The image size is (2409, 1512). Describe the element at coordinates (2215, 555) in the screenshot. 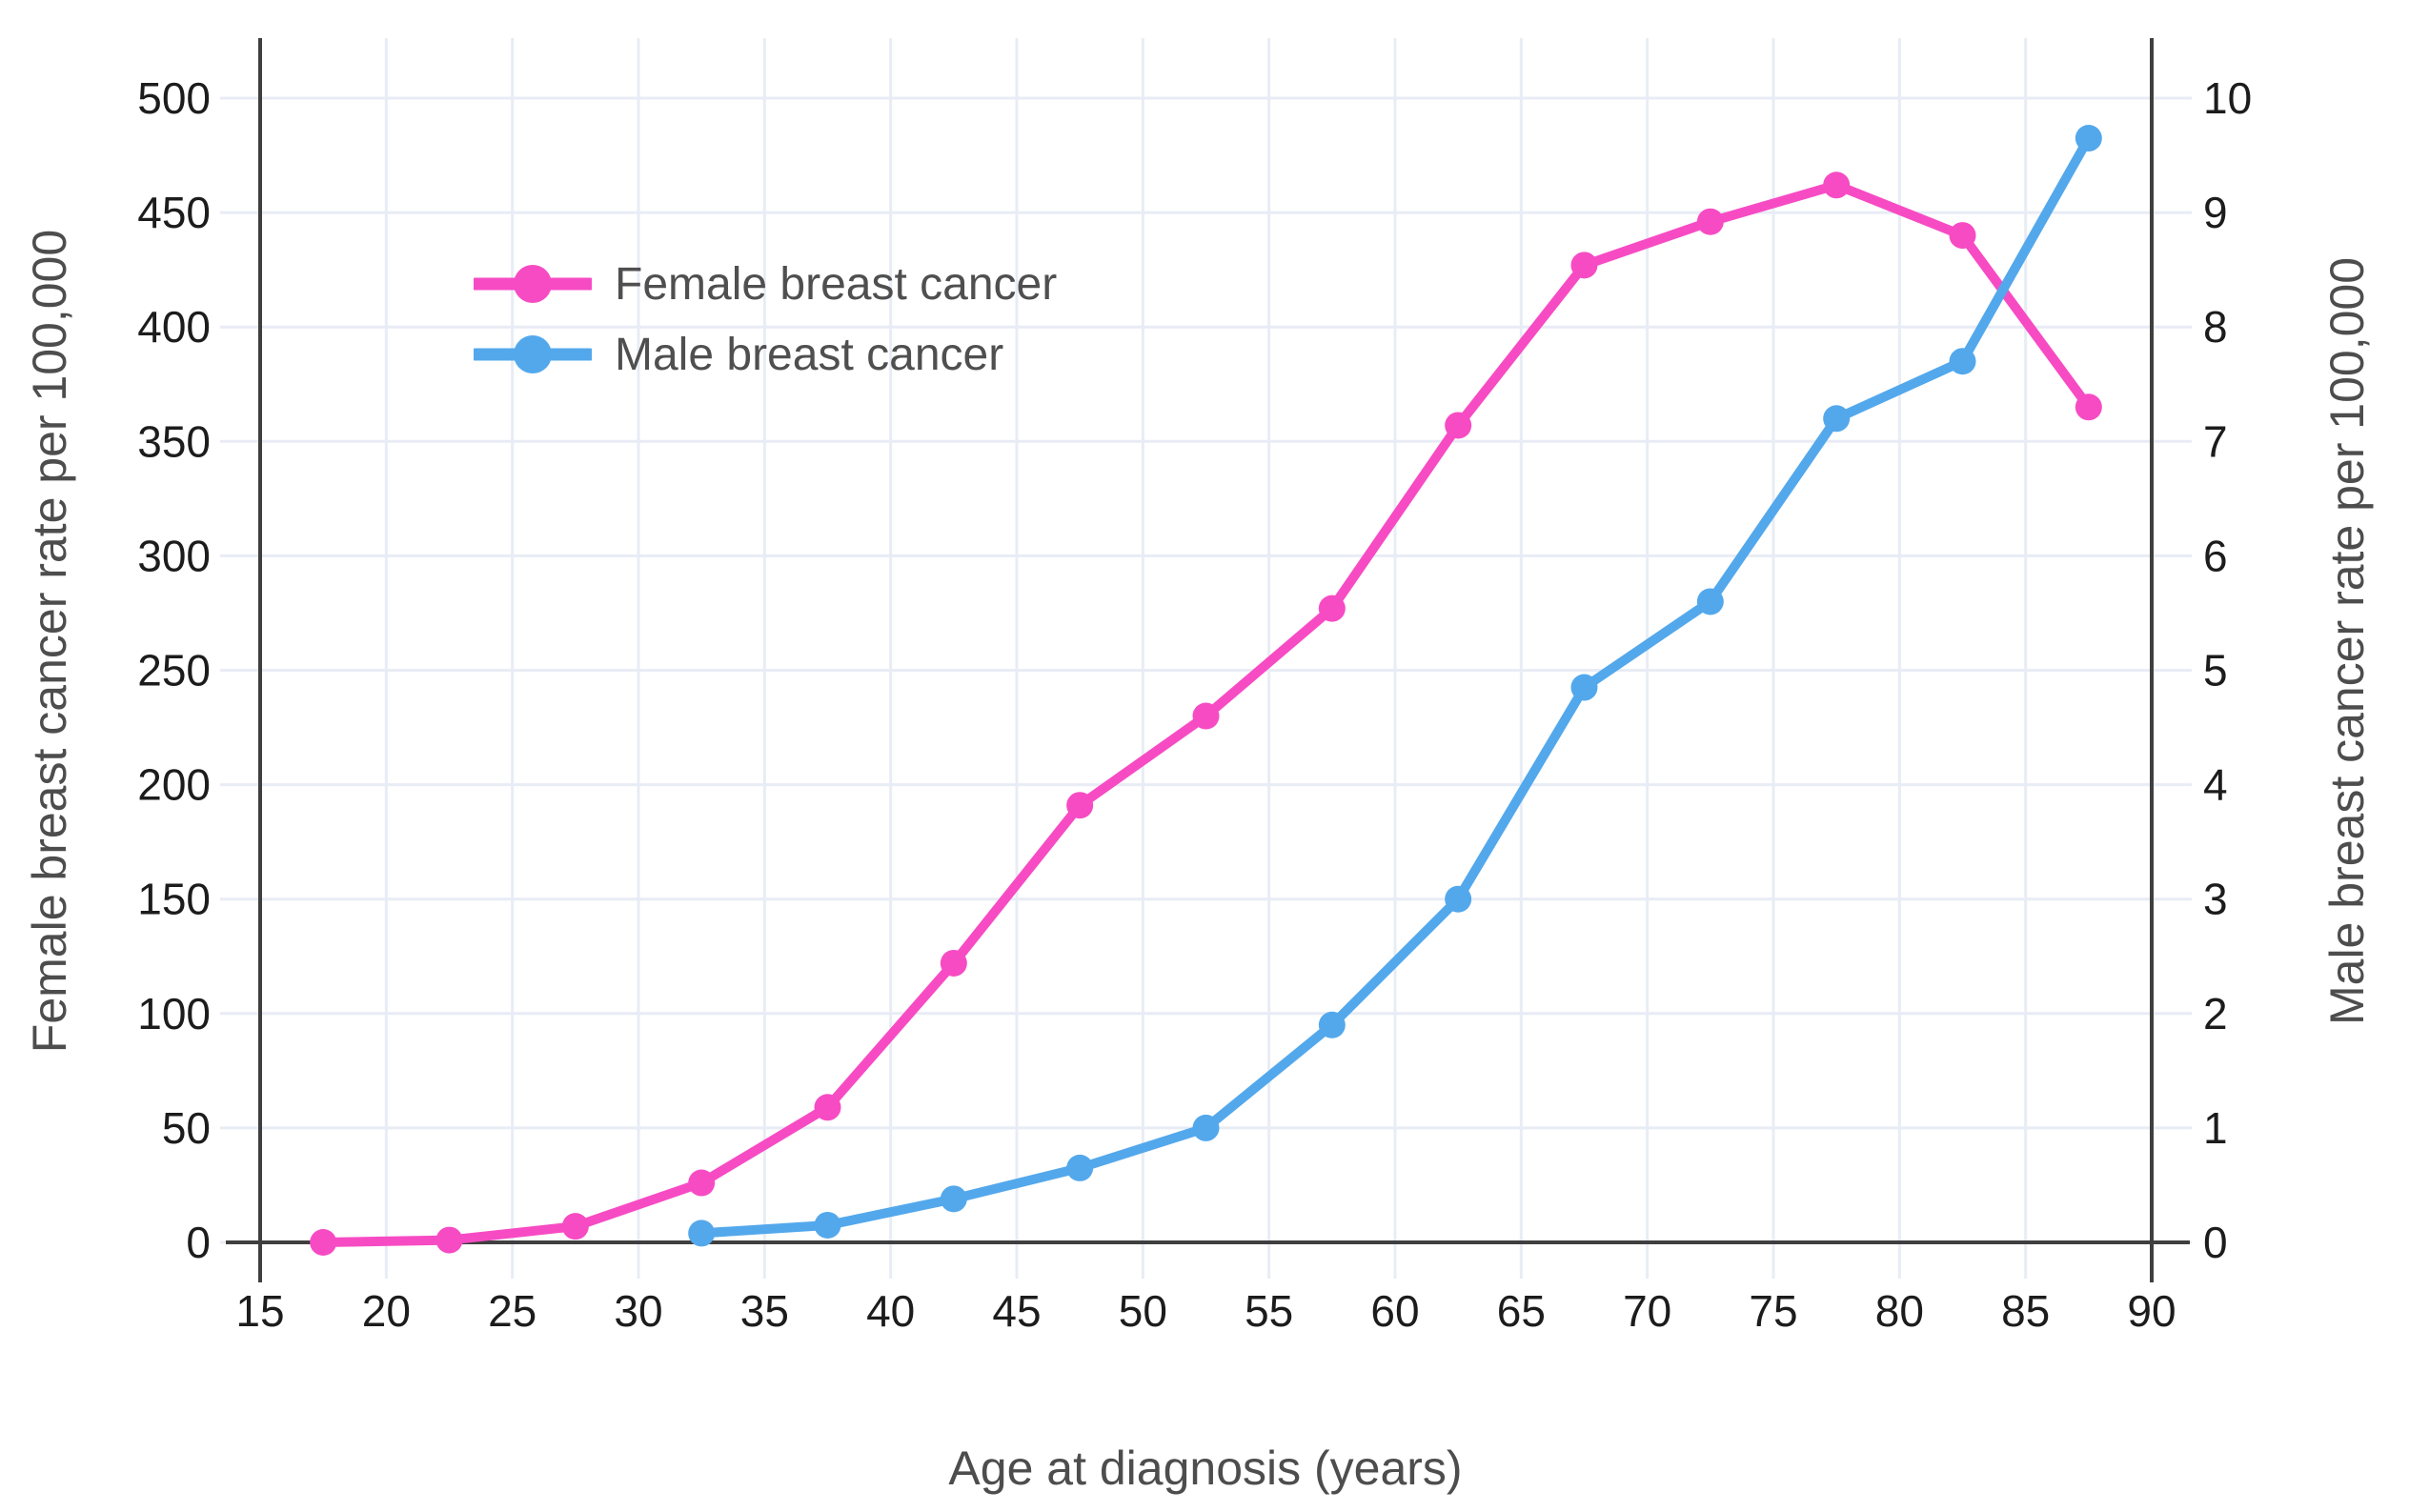

I see `y-right-tick-label: 6` at that location.